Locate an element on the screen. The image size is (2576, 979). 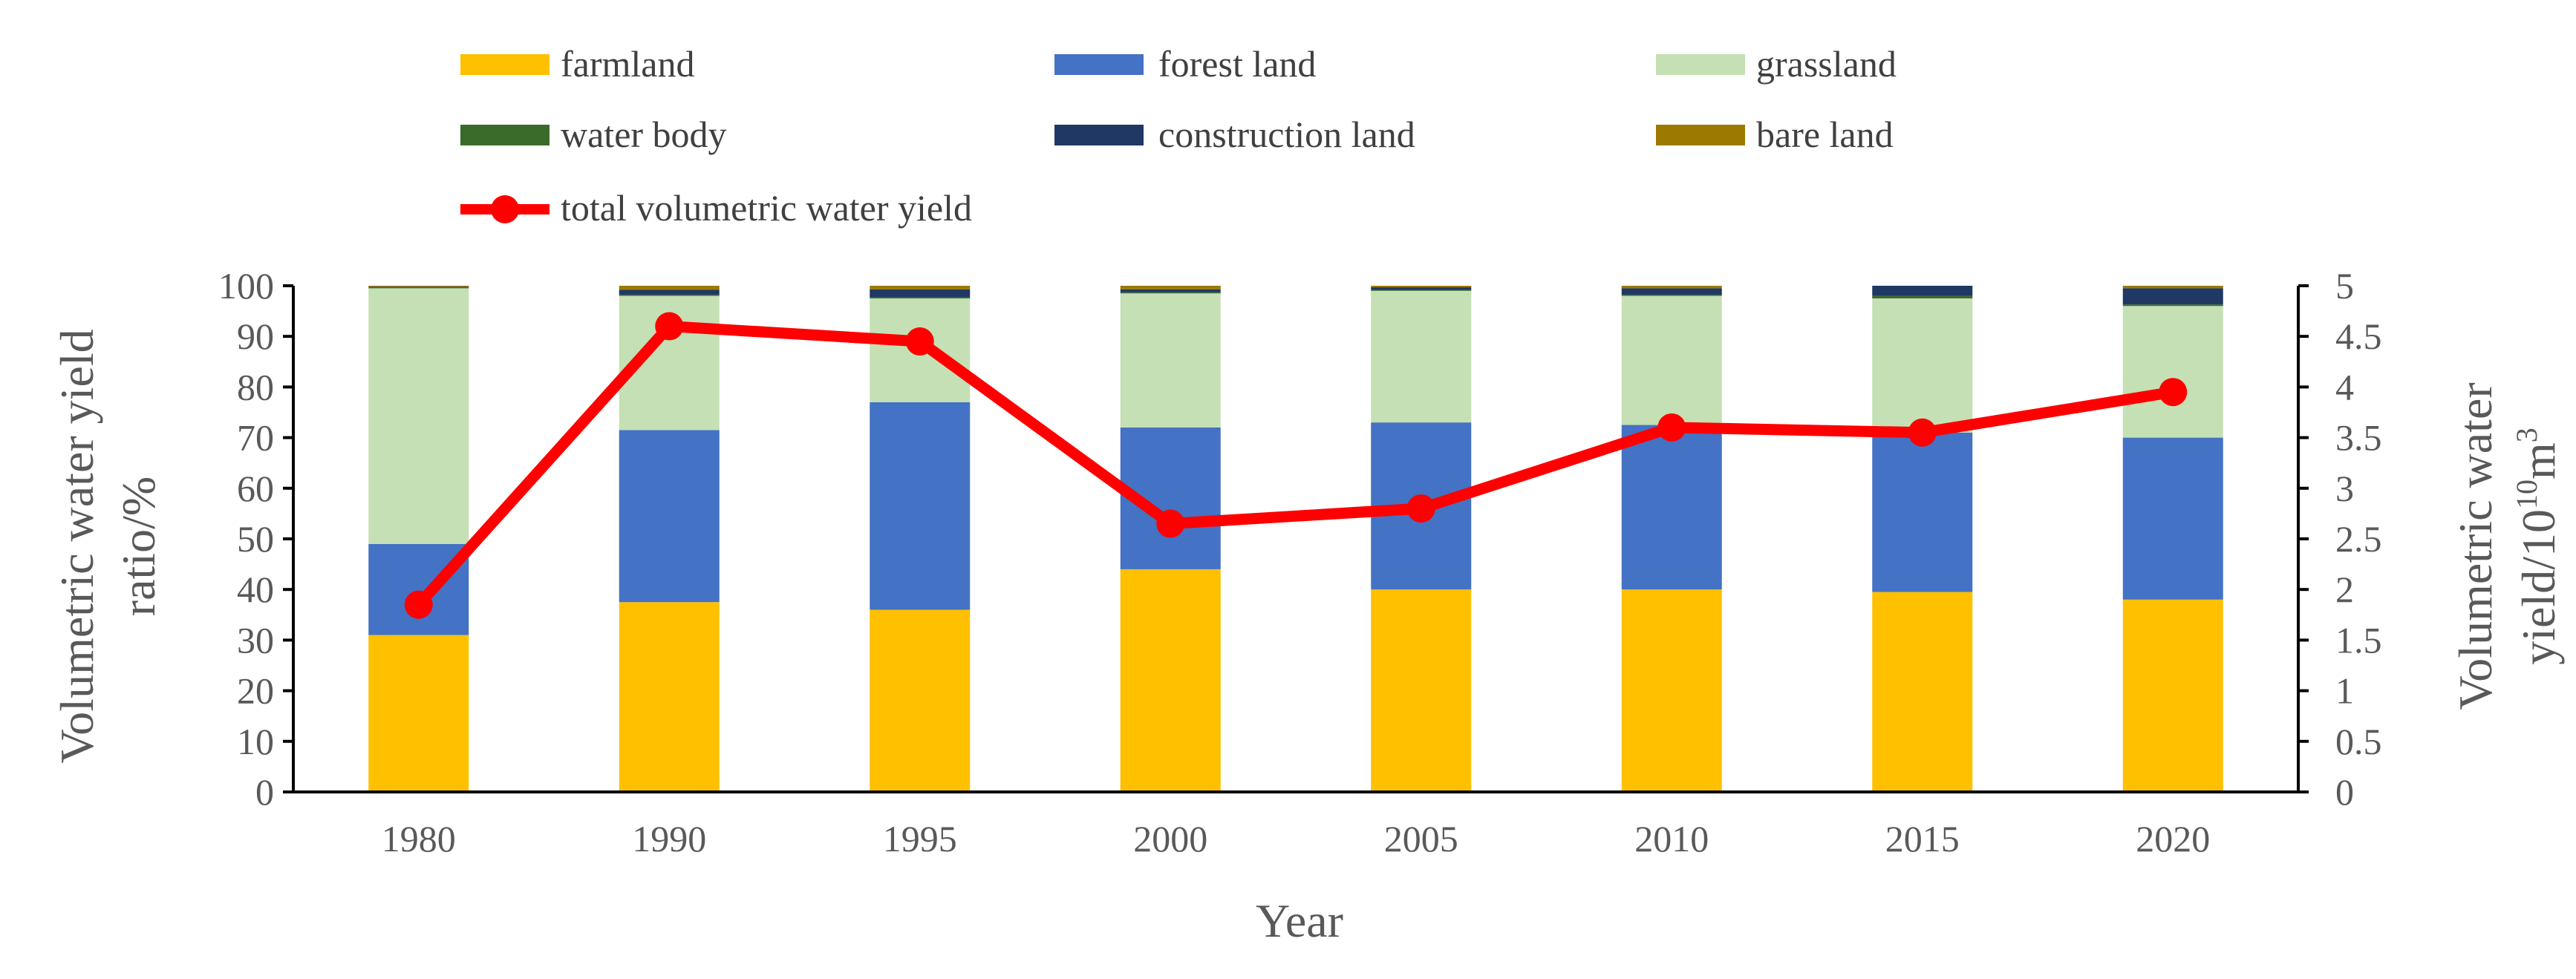
bar-forest-land-2020 is located at coordinates (2172, 518).